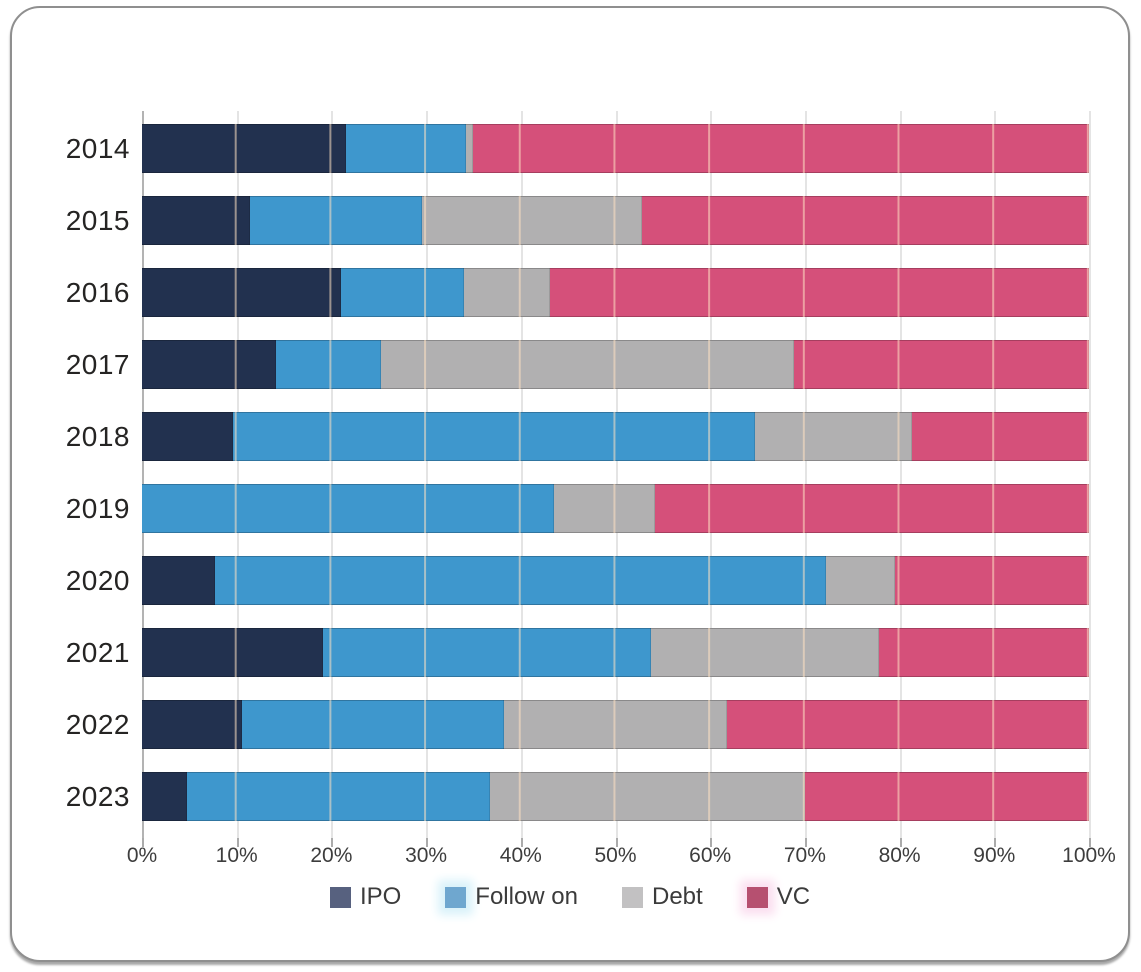  What do you see at coordinates (97, 220) in the screenshot?
I see `y-axis-label: 2015` at bounding box center [97, 220].